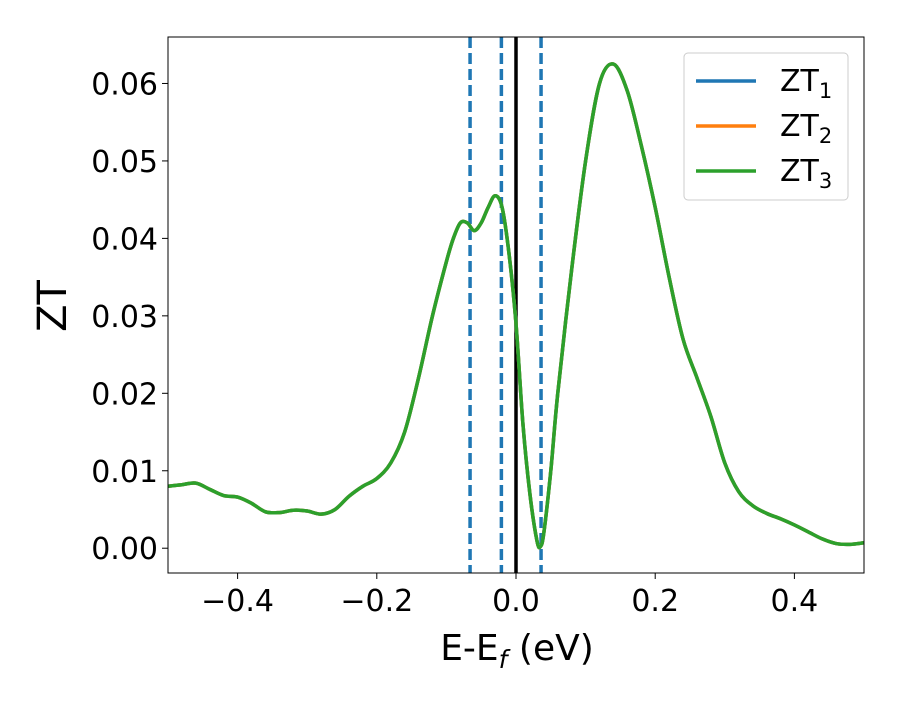 Image resolution: width=900 pixels, height=704 pixels. I want to click on x-tick-label: −0.2, so click(376, 601).